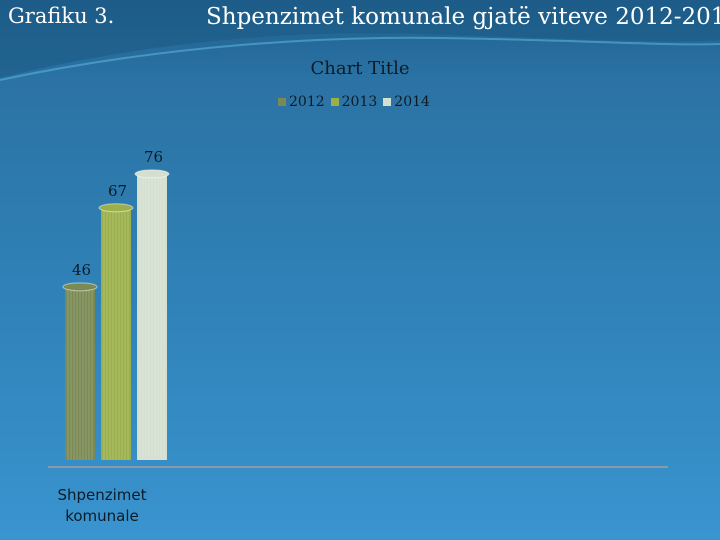 This screenshot has height=540, width=720. I want to click on legend-label-2014: 2014, so click(412, 102).